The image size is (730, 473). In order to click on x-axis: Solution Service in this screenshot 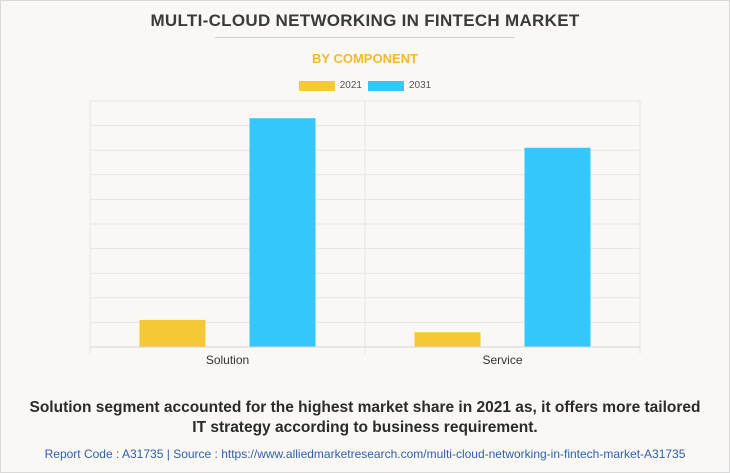, I will do `click(365, 356)`.